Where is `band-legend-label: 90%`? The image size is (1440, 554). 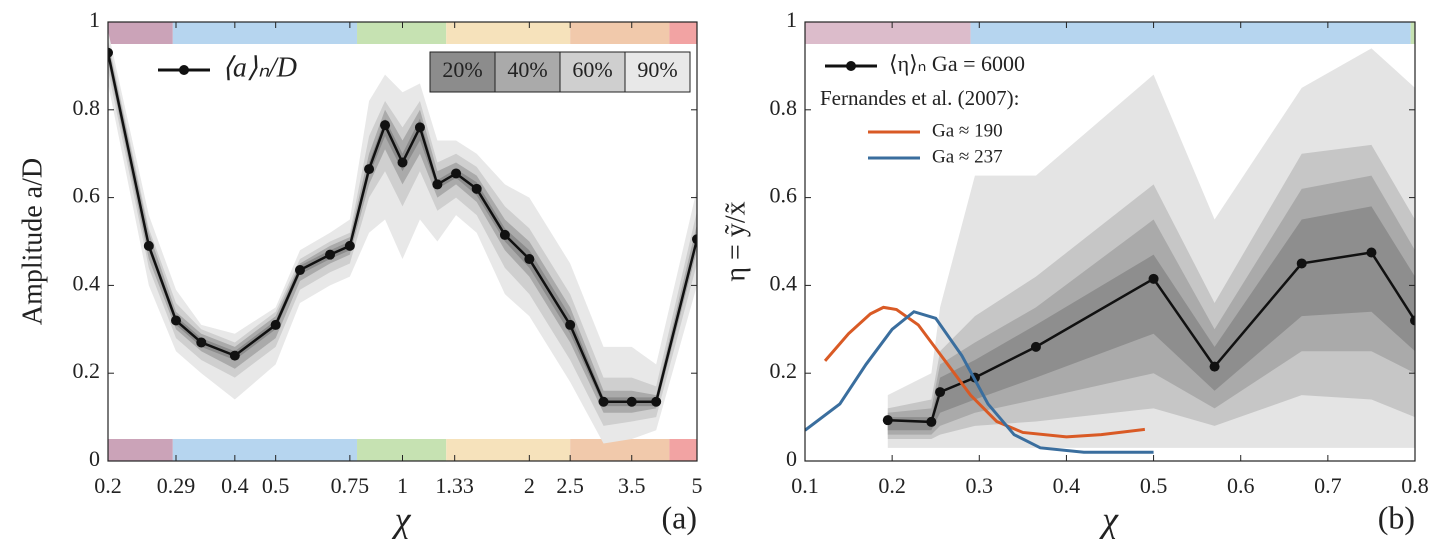 band-legend-label: 90% is located at coordinates (657, 69).